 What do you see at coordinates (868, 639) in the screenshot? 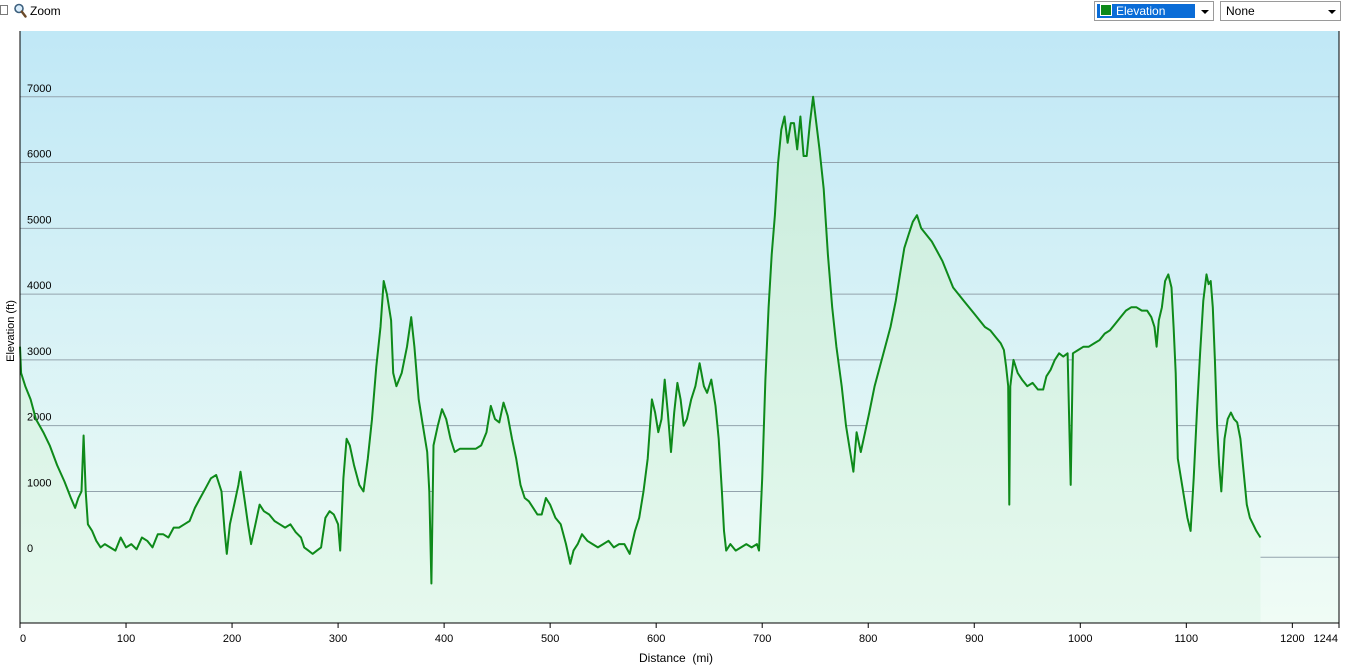
I see `x-tick-label: 800` at bounding box center [868, 639].